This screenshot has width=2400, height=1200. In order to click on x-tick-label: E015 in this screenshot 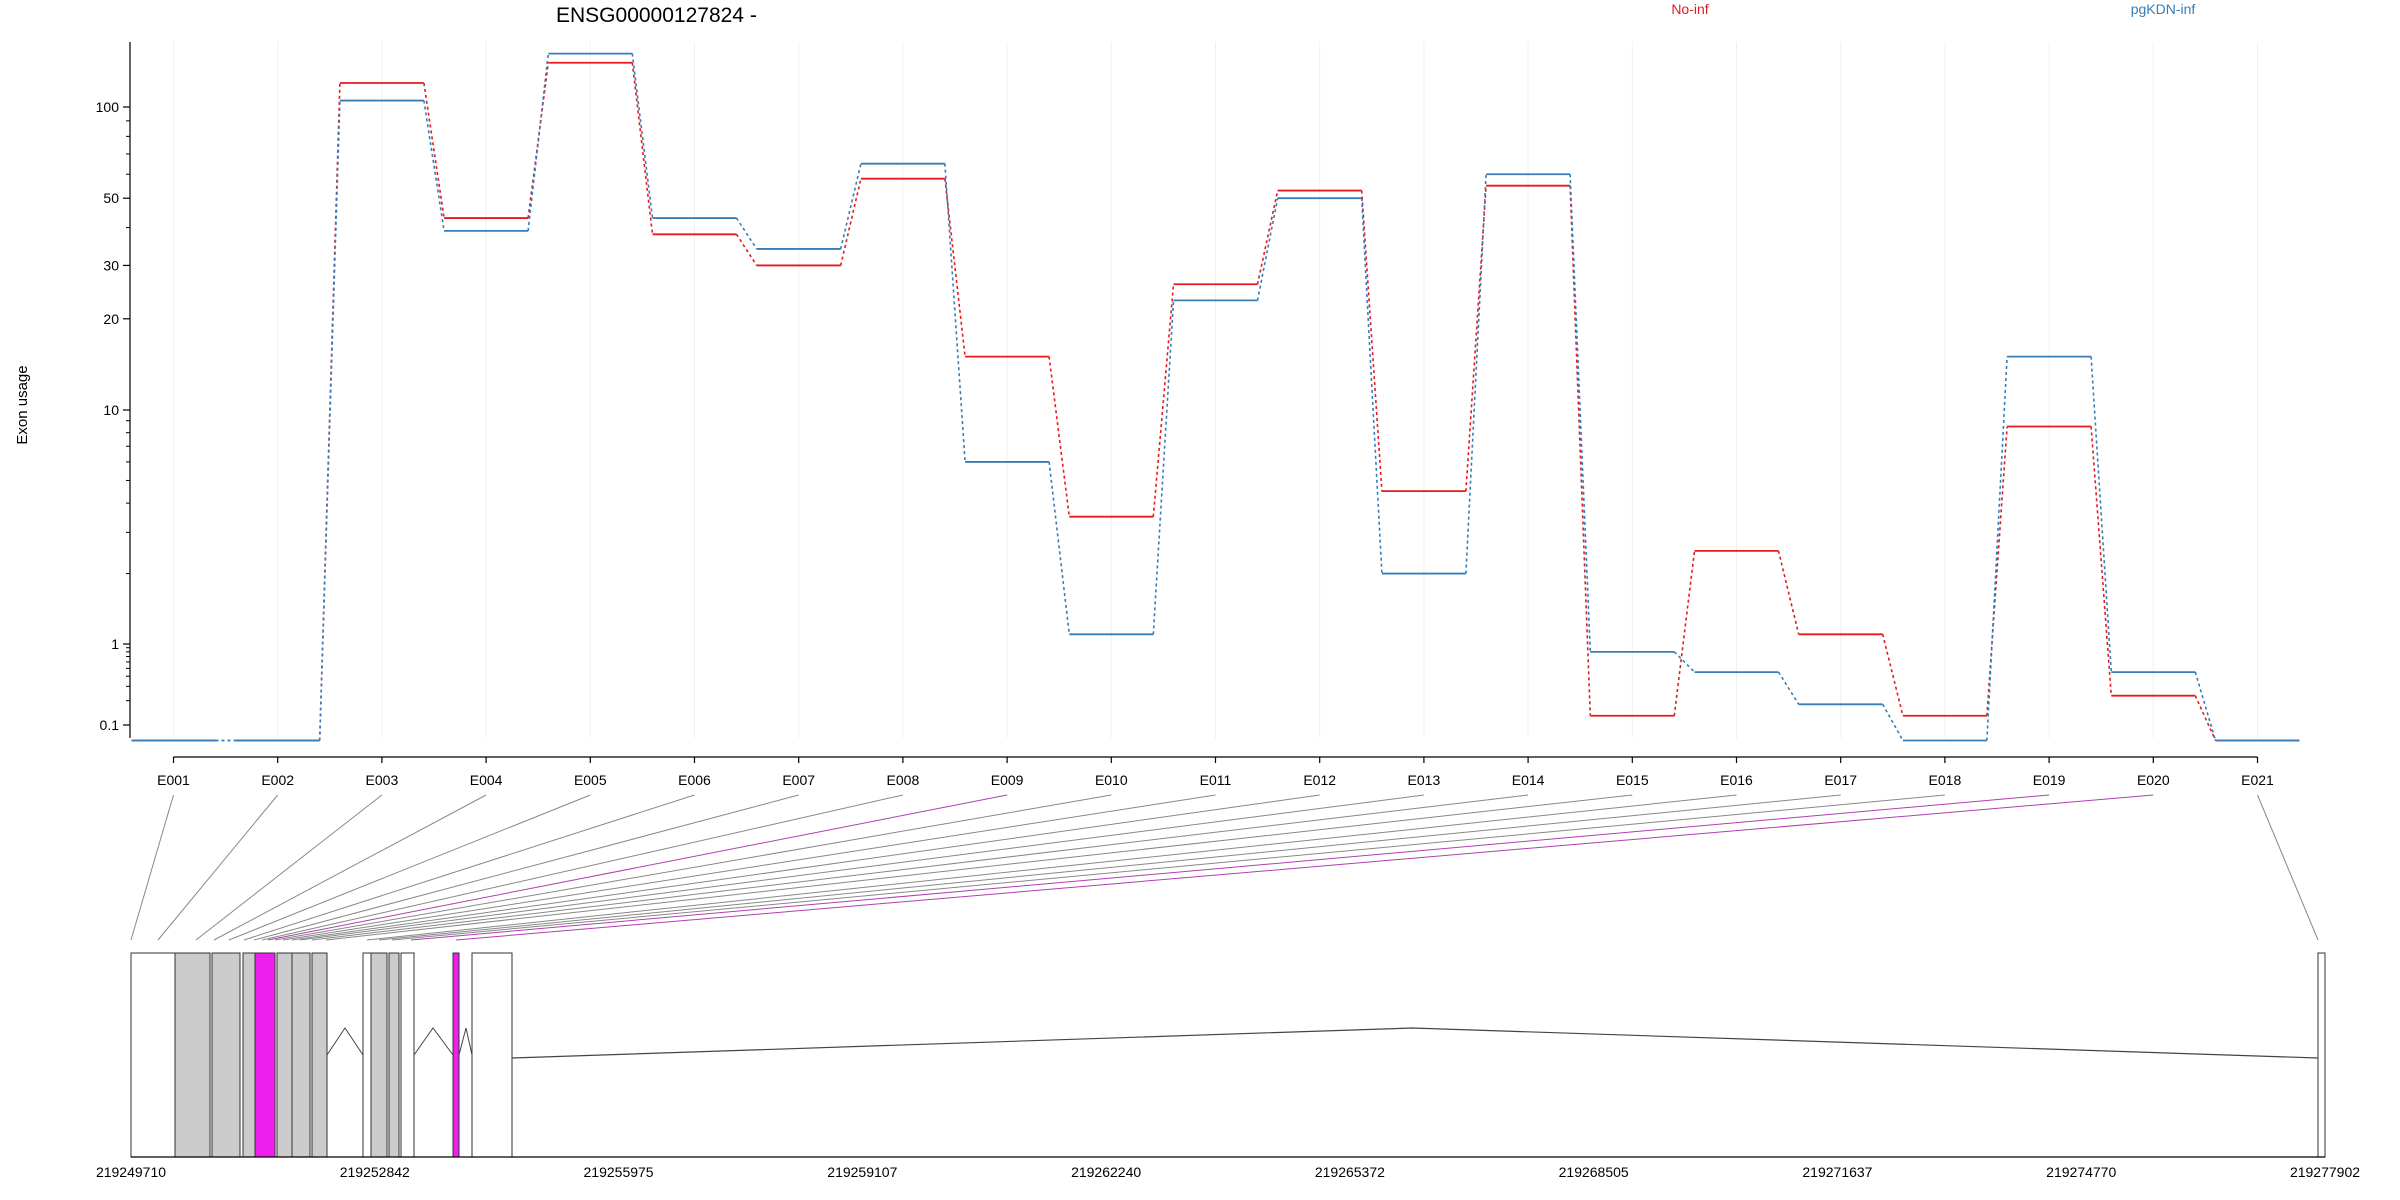, I will do `click(1632, 780)`.